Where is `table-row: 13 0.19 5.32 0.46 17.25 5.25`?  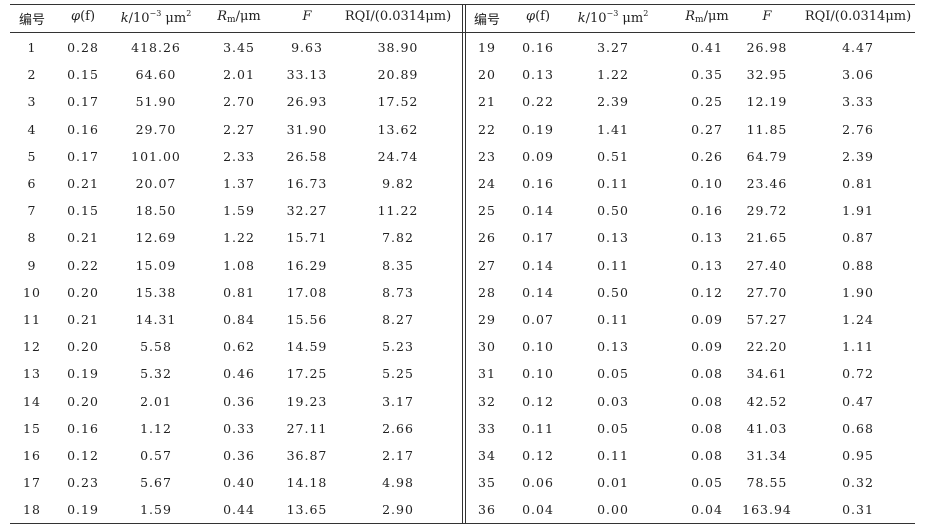
table-row: 13 0.19 5.32 0.46 17.25 5.25 is located at coordinates (236, 375).